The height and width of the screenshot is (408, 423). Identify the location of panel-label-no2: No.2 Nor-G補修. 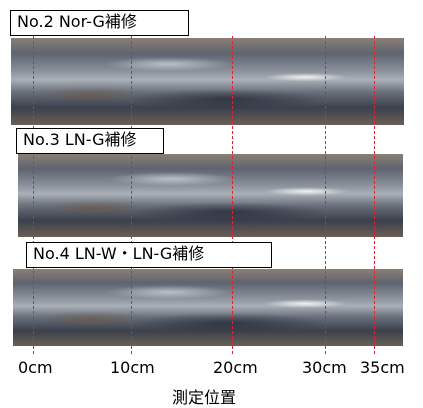
(99, 23).